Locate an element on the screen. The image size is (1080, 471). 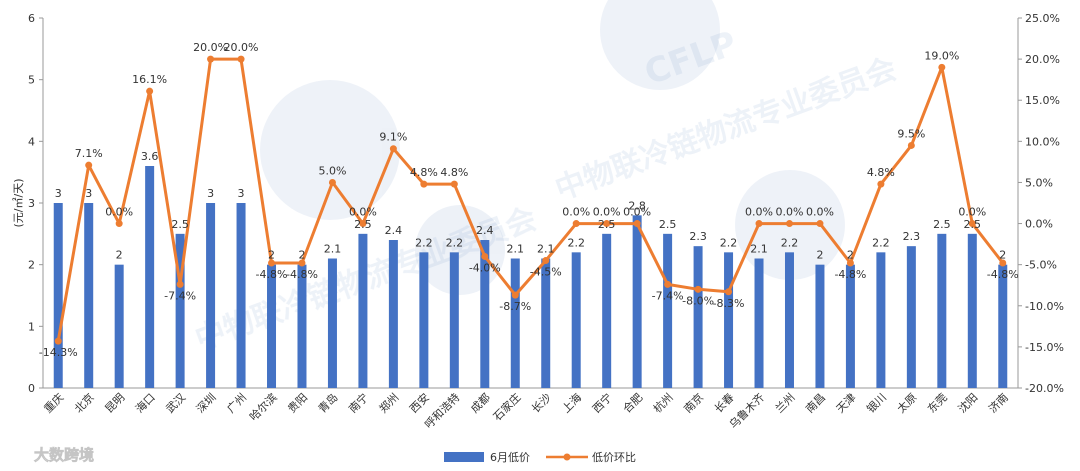
x-category-label: 西宁 is located at coordinates (601, 402).